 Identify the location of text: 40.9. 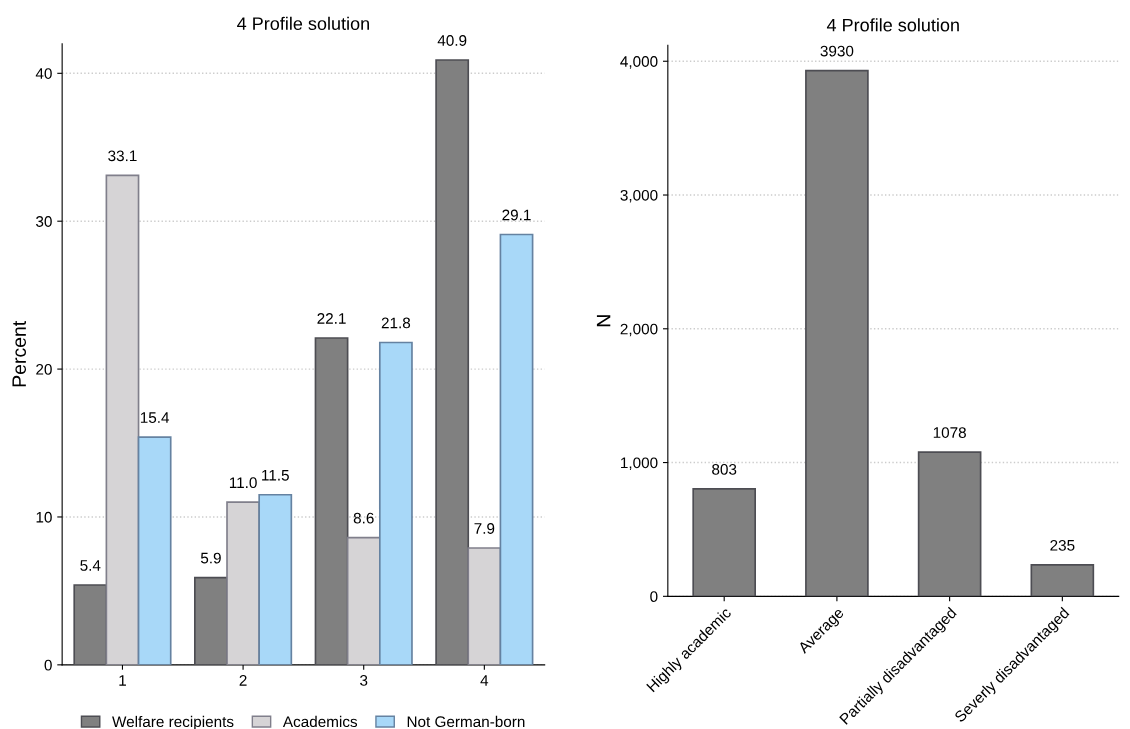
(452, 40).